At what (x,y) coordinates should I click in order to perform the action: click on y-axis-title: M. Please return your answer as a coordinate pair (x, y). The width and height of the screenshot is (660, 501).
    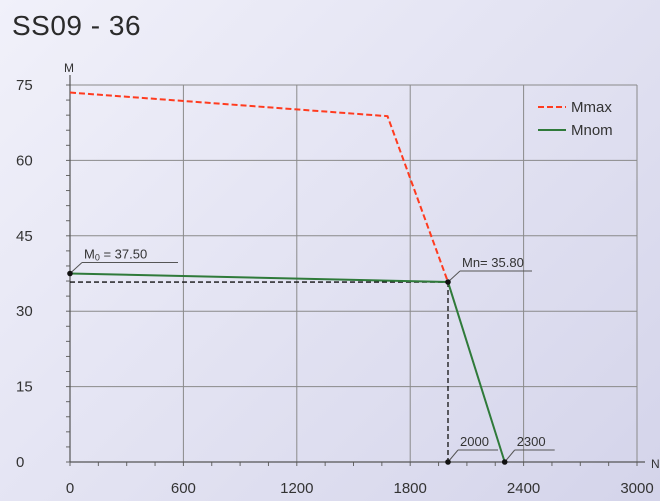
    Looking at the image, I should click on (69, 68).